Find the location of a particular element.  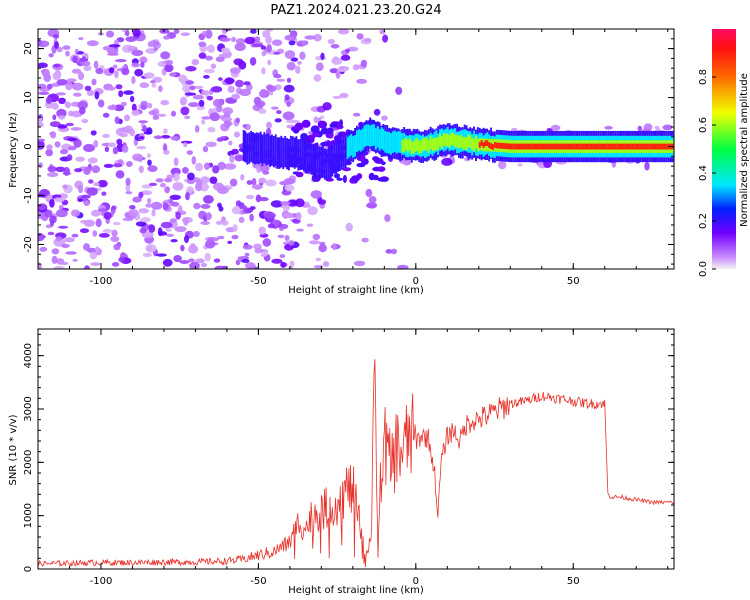

spectrogram-y-tick-label: 20 is located at coordinates (28, 48).